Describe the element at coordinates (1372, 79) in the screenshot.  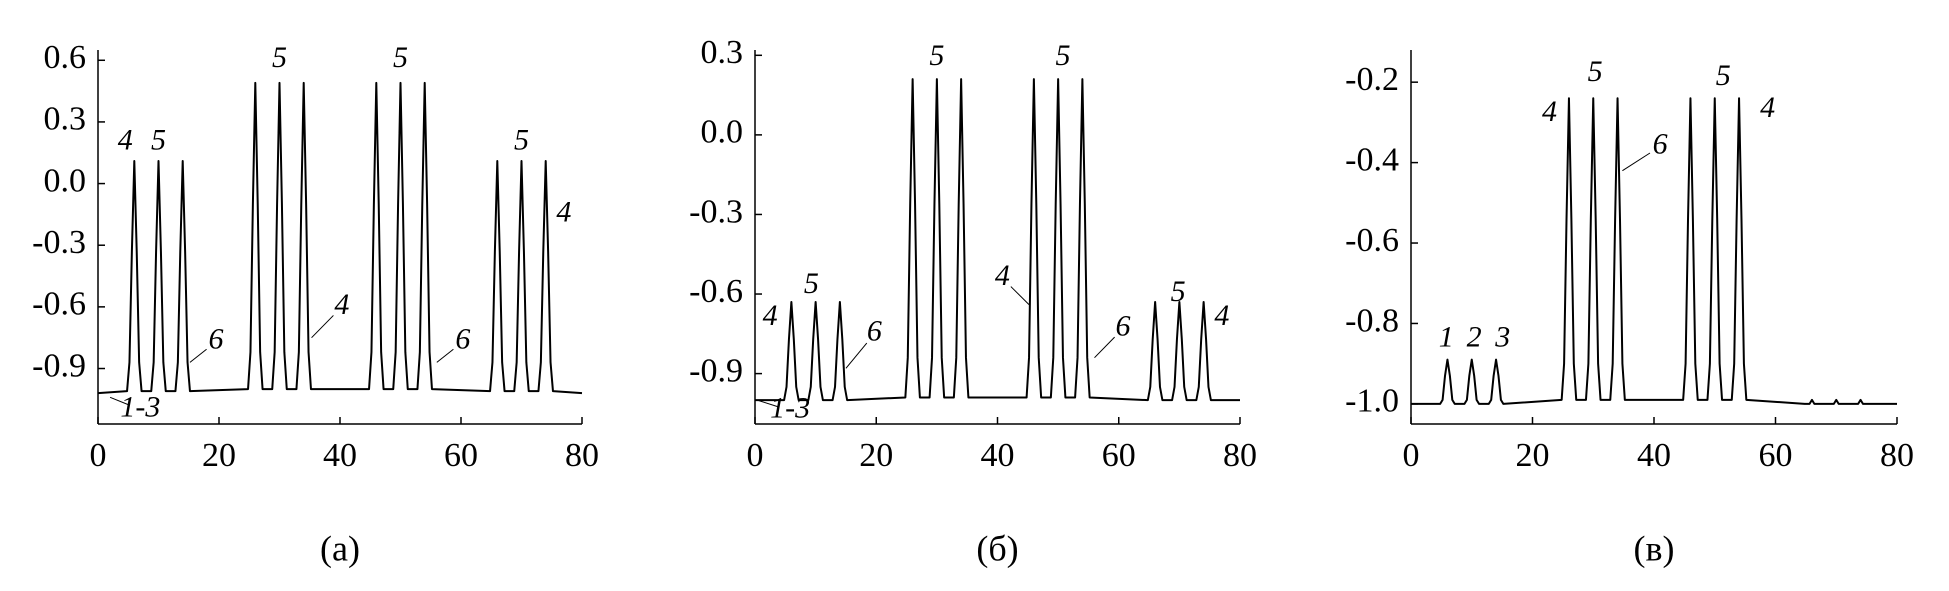
I see `y-tick-label: -0.2` at that location.